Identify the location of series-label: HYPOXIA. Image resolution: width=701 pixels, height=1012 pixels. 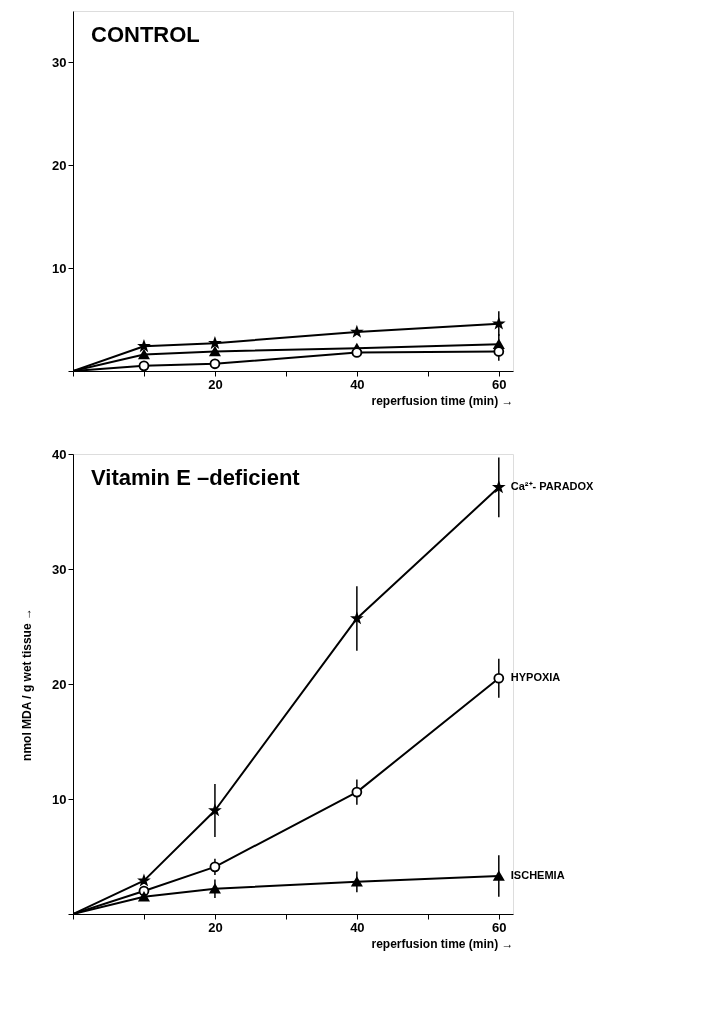
(535, 677).